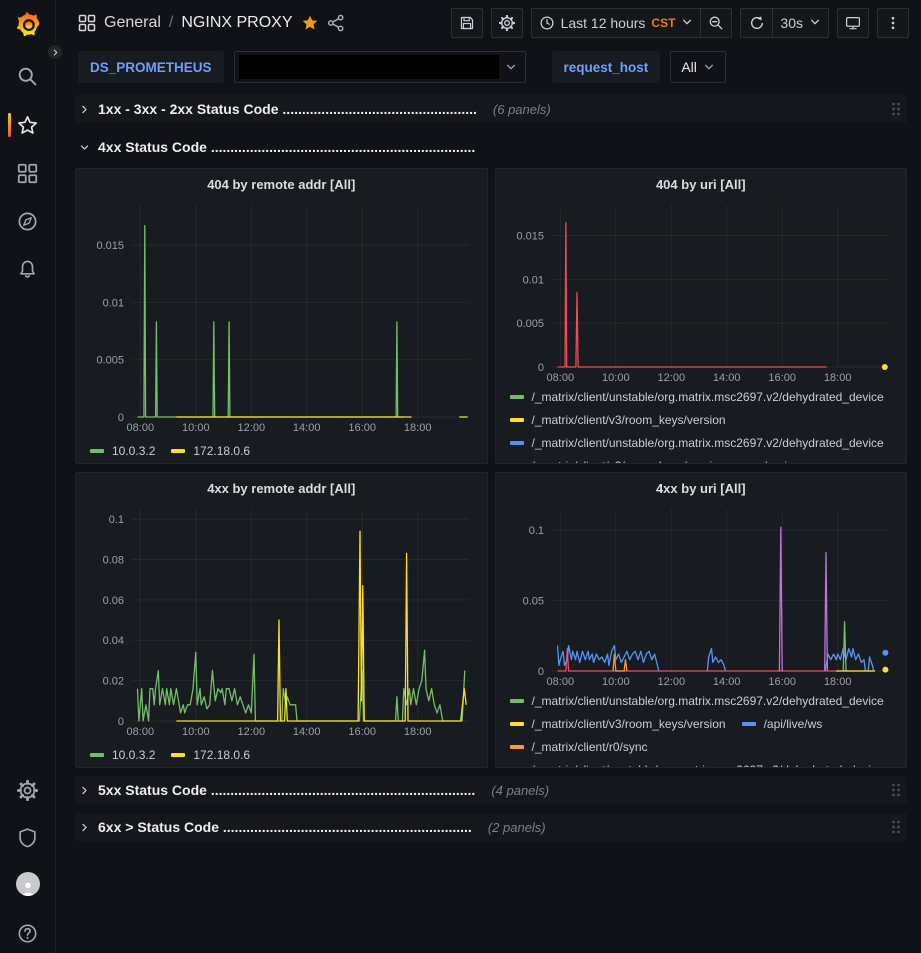 The image size is (921, 953). I want to click on legend-series-name: 172.18.0.6, so click(222, 450).